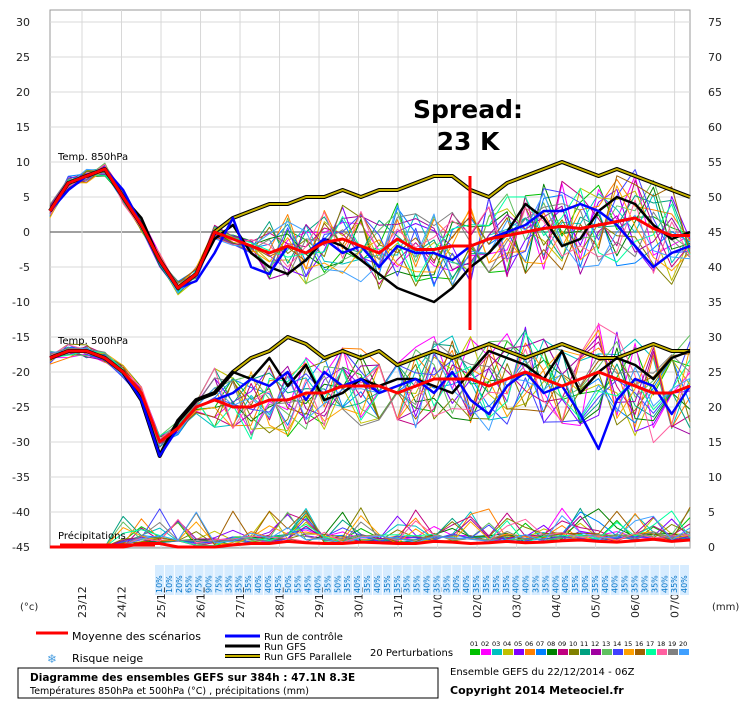 The image size is (740, 704). What do you see at coordinates (209, 584) in the screenshot?
I see `snow-risk-value: 90%` at bounding box center [209, 584].